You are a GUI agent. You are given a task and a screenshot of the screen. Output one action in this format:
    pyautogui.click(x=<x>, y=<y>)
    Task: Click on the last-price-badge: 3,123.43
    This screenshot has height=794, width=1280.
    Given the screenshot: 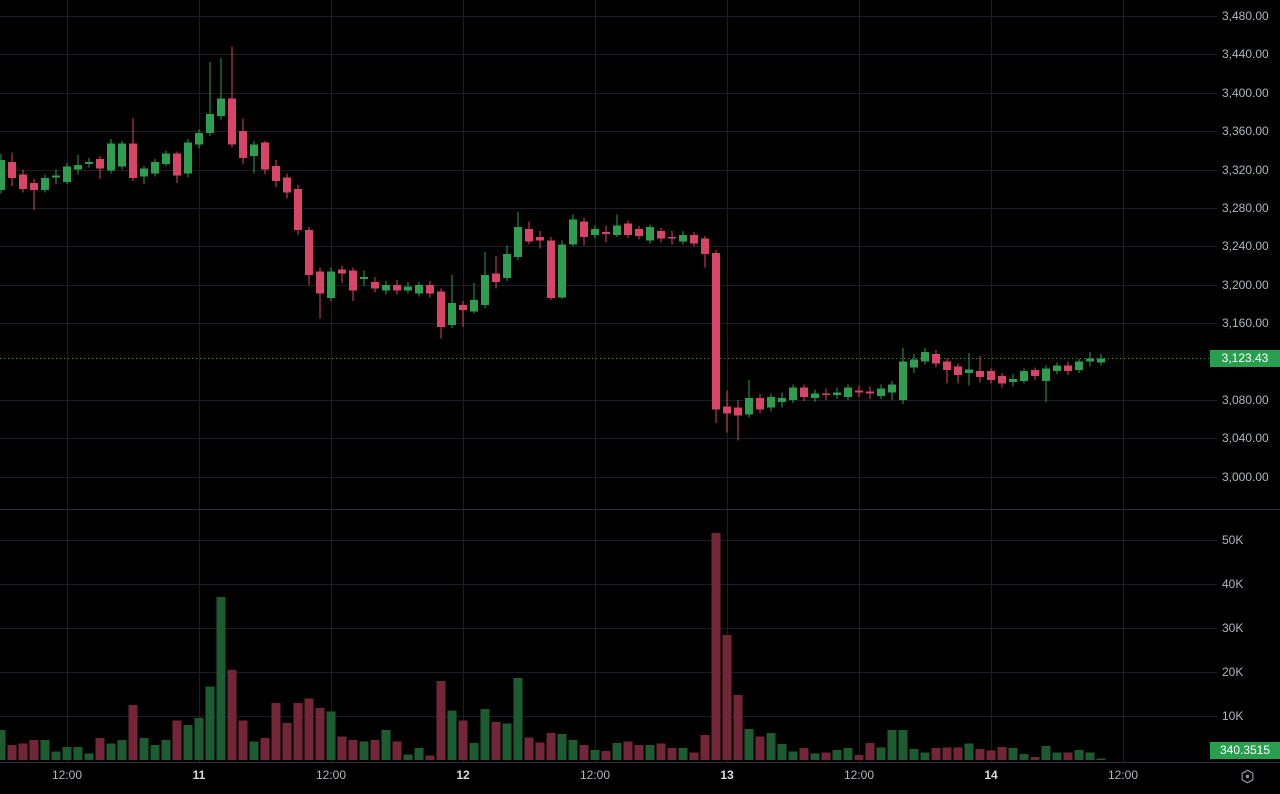 What is the action you would take?
    pyautogui.click(x=1245, y=358)
    